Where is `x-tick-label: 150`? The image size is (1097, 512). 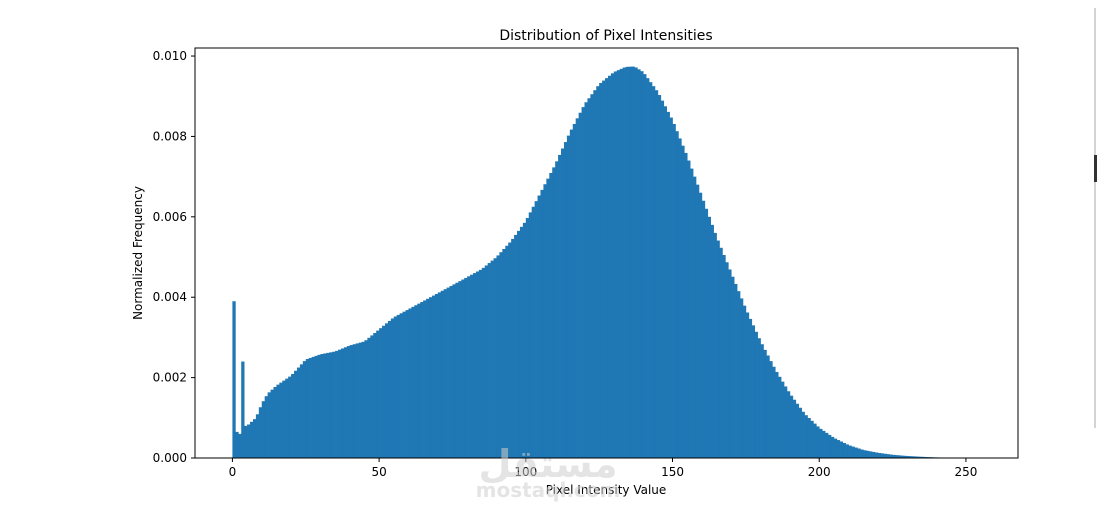
x-tick-label: 150 is located at coordinates (672, 472).